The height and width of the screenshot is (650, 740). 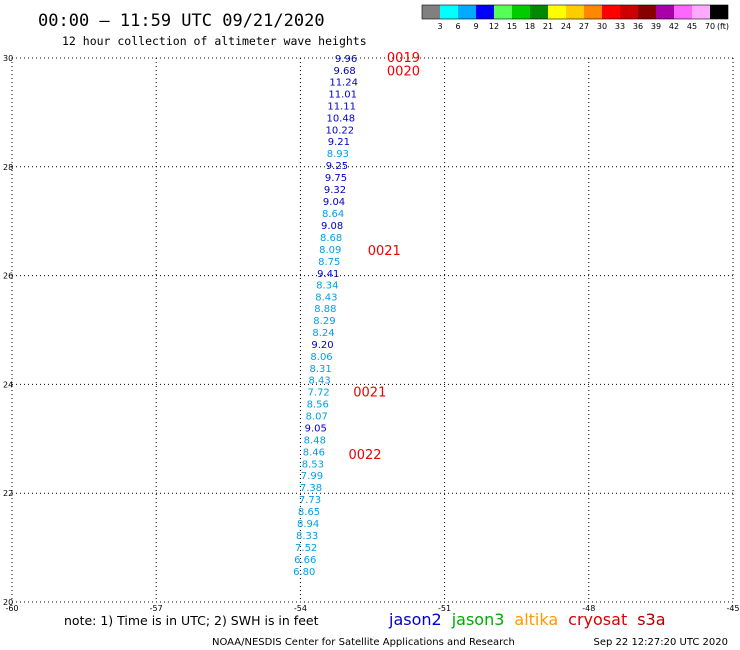 I want to click on swh-value-label: 7.52, so click(x=306, y=548).